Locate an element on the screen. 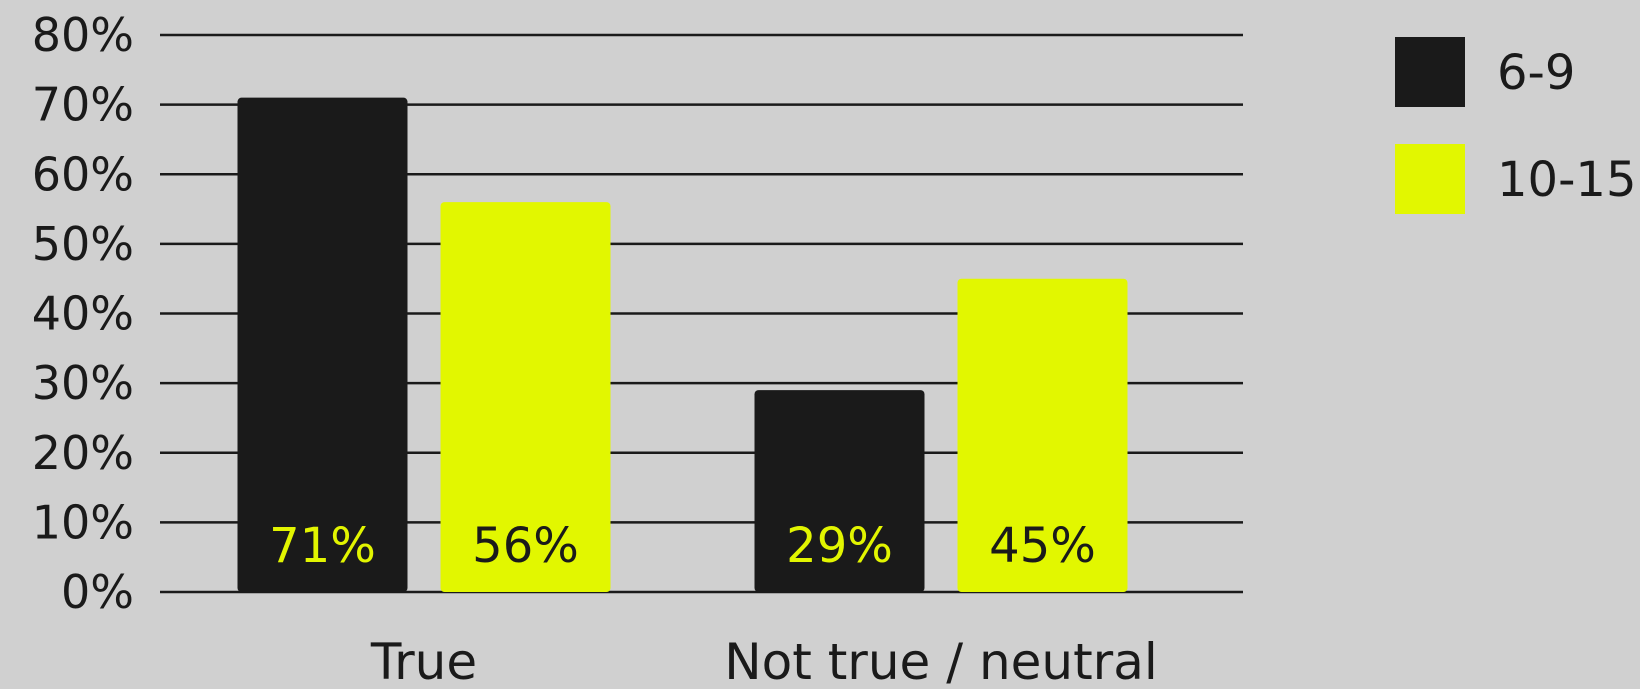  data-label: 29% is located at coordinates (839, 546).